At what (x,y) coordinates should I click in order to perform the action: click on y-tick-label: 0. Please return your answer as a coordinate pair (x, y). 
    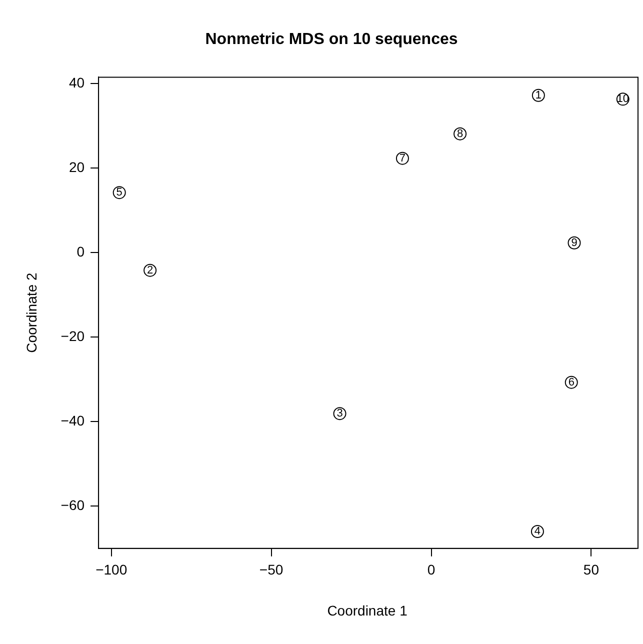
    Looking at the image, I should click on (80, 251).